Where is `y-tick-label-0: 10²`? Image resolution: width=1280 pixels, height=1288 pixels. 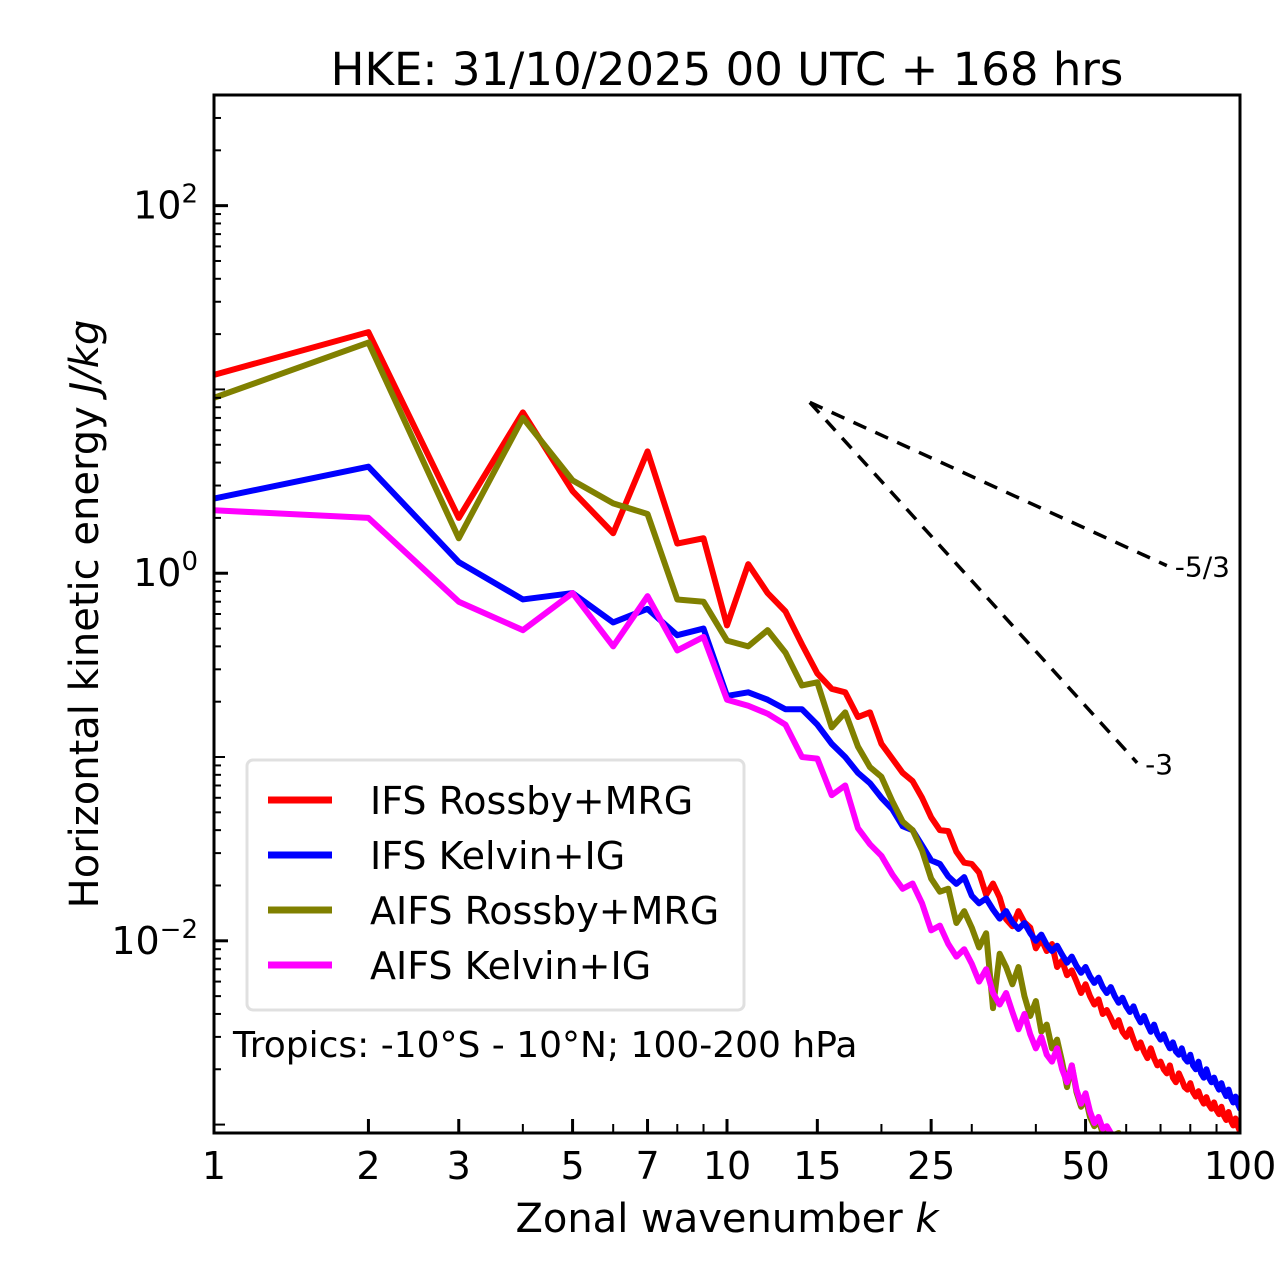
y-tick-label-0: 10² is located at coordinates (165, 204).